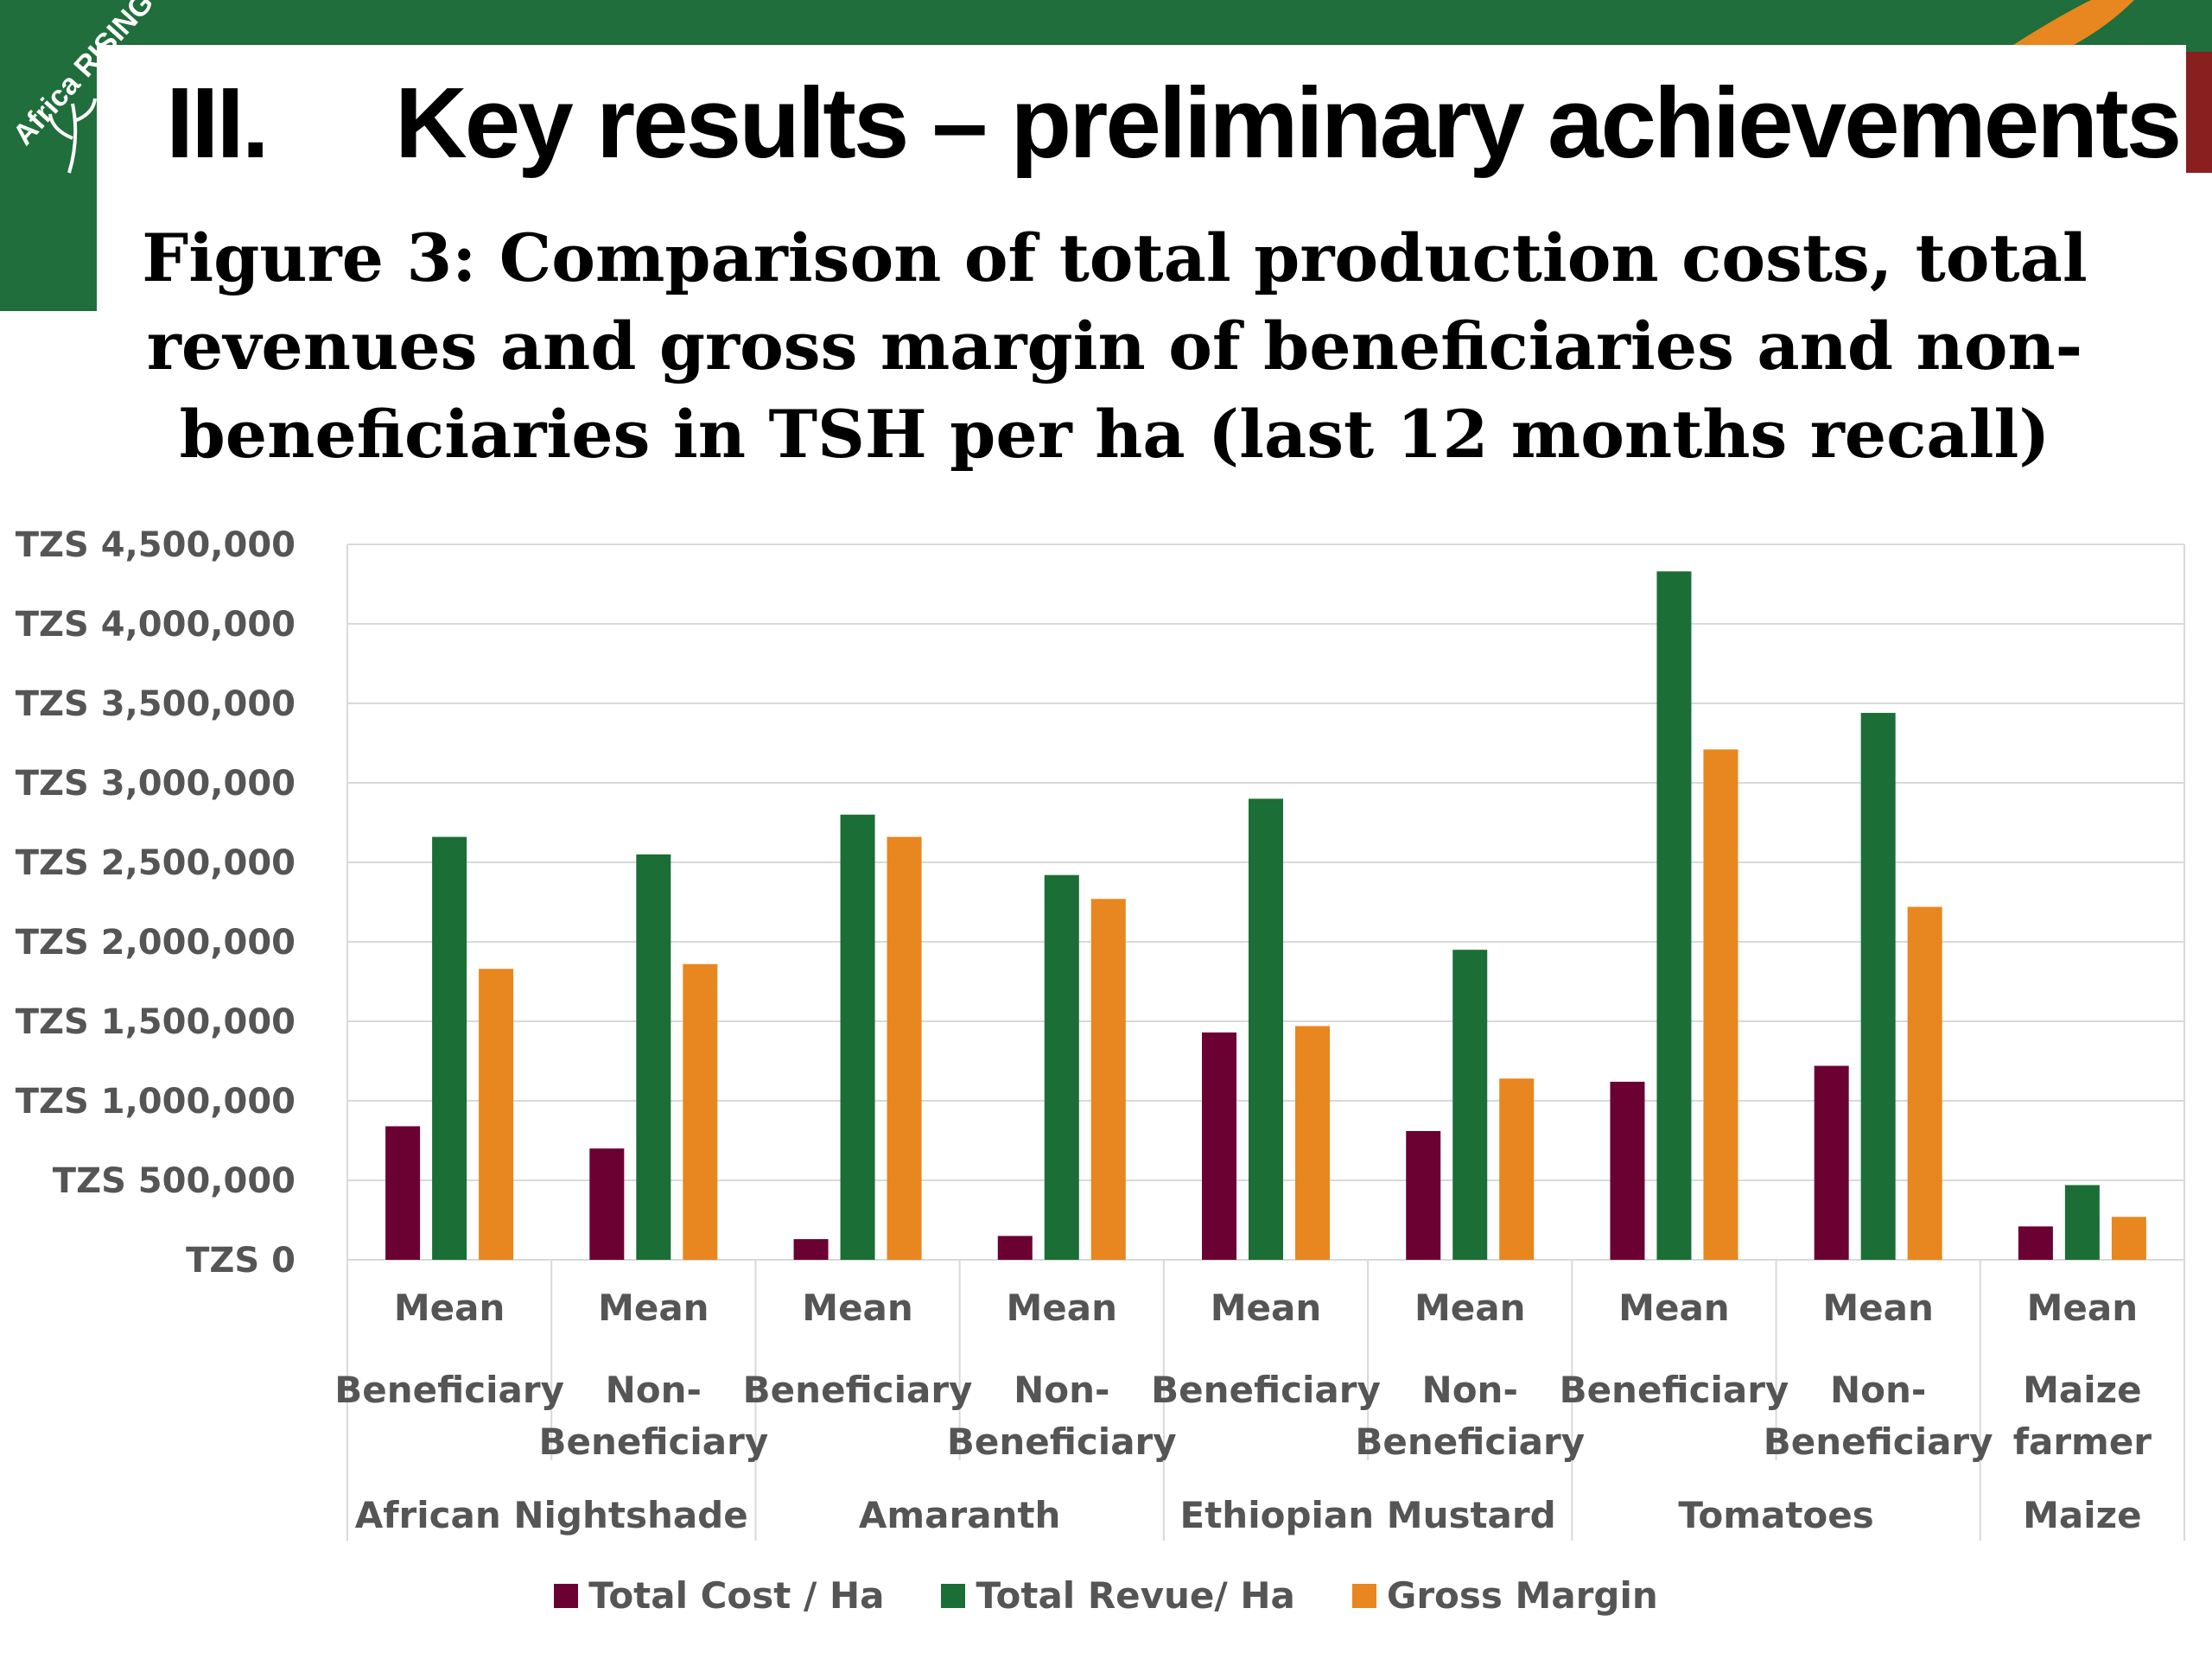  I want to click on x-crop-label: Amaranth, so click(960, 1515).